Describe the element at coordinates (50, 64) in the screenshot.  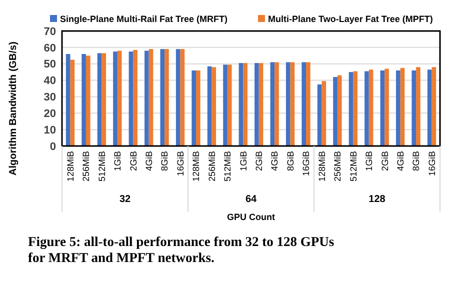
I see `y-tick-label: 50` at that location.